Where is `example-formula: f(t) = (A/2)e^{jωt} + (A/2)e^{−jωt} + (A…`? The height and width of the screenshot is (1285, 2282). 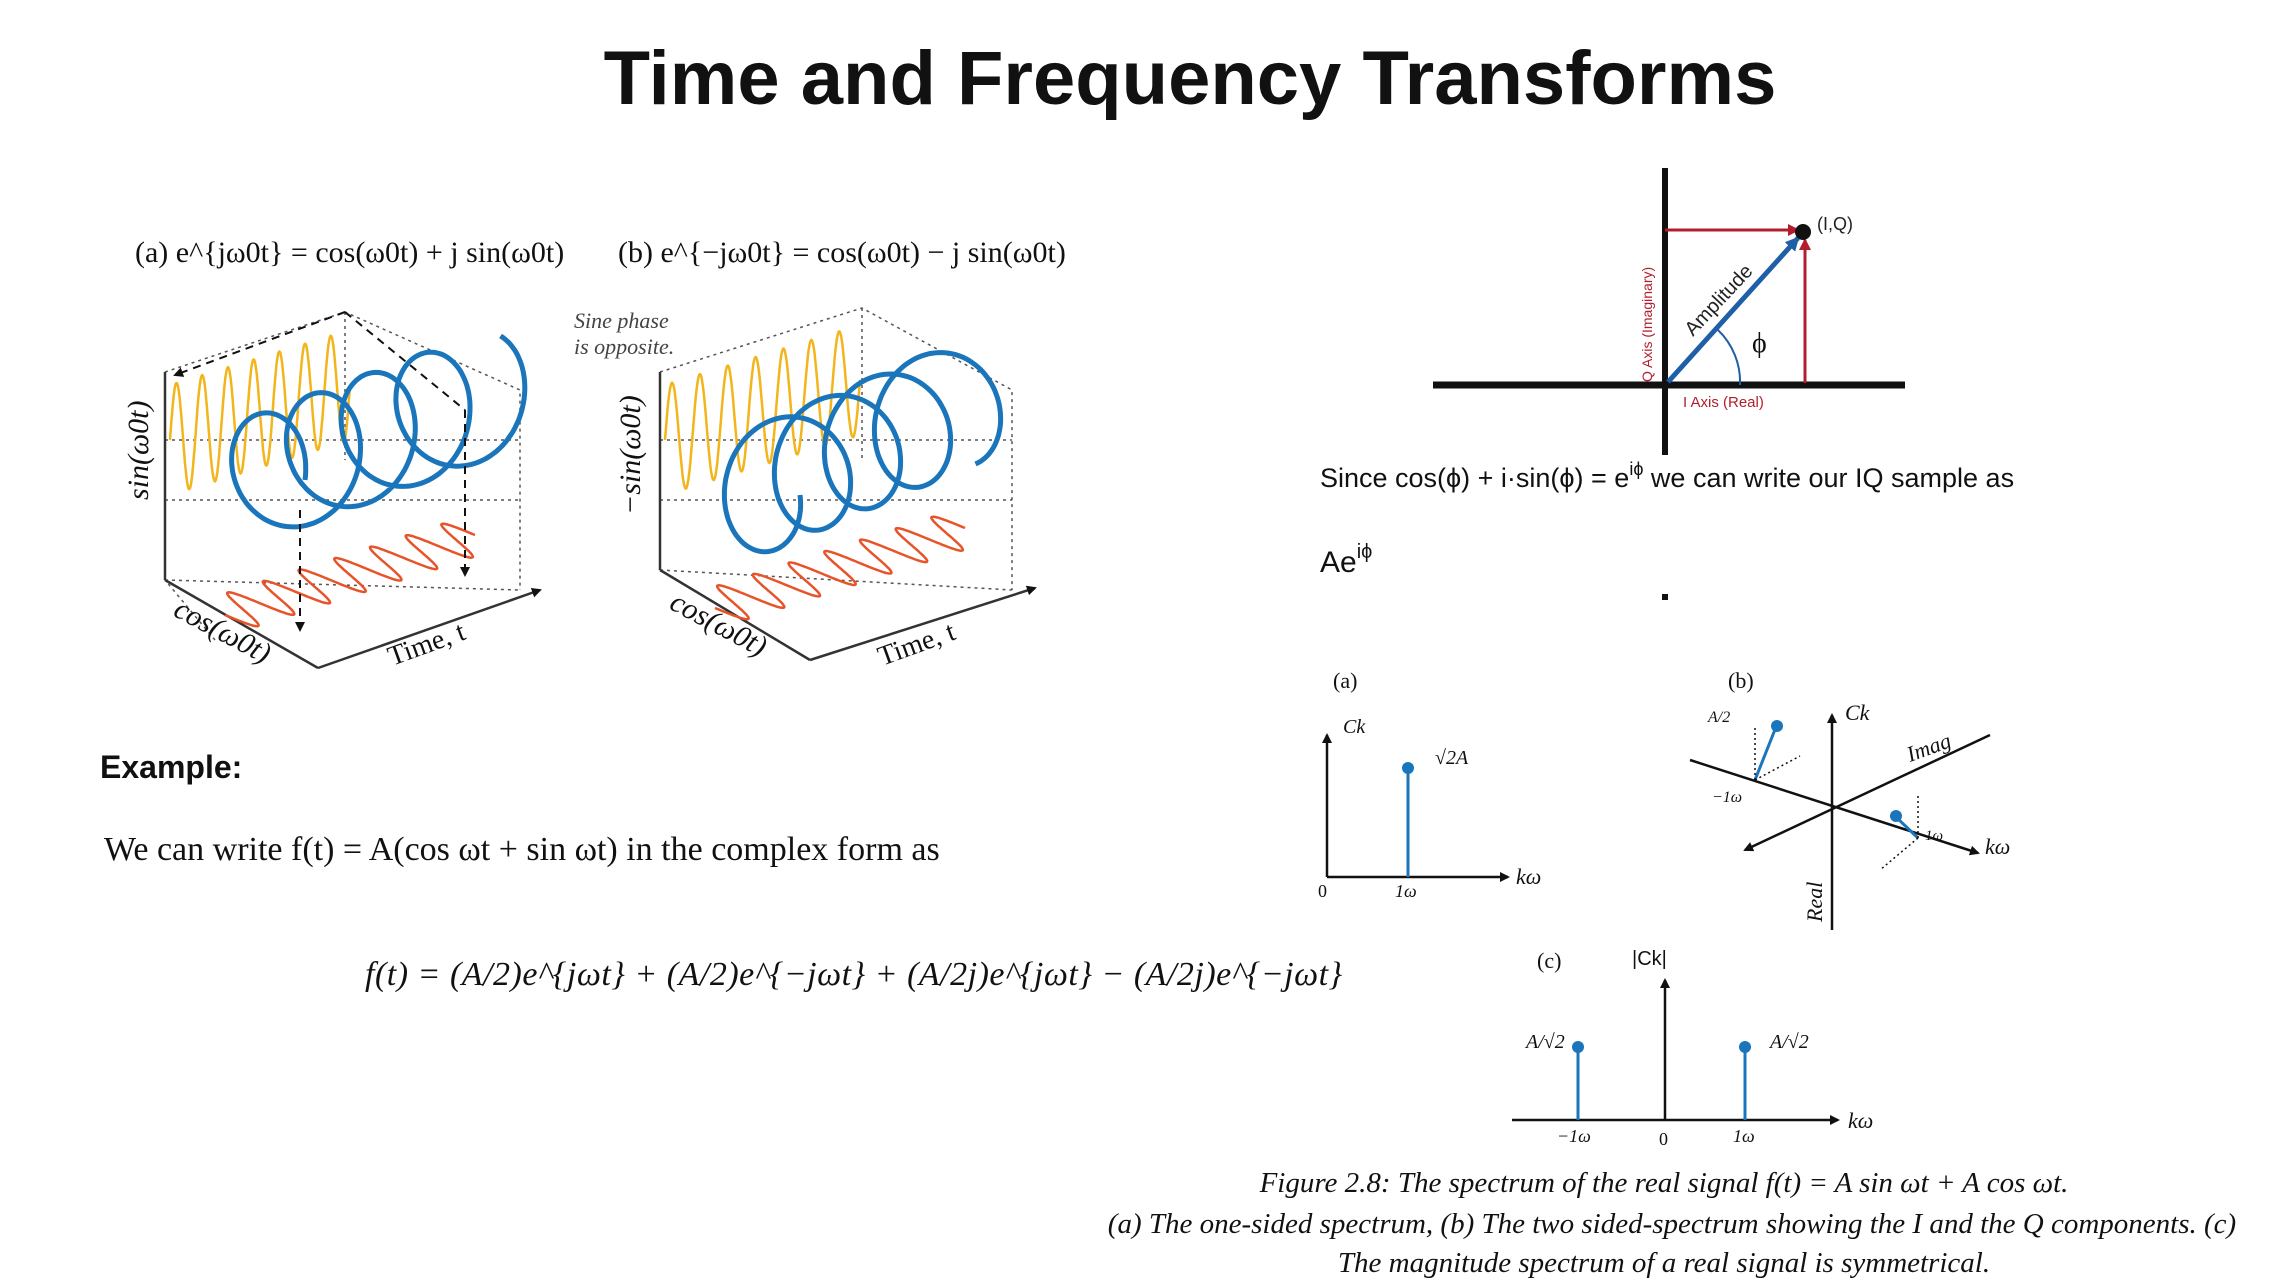 example-formula: f(t) = (A/2)e^{jωt} + (A/2)e^{−jωt} + (A… is located at coordinates (854, 974).